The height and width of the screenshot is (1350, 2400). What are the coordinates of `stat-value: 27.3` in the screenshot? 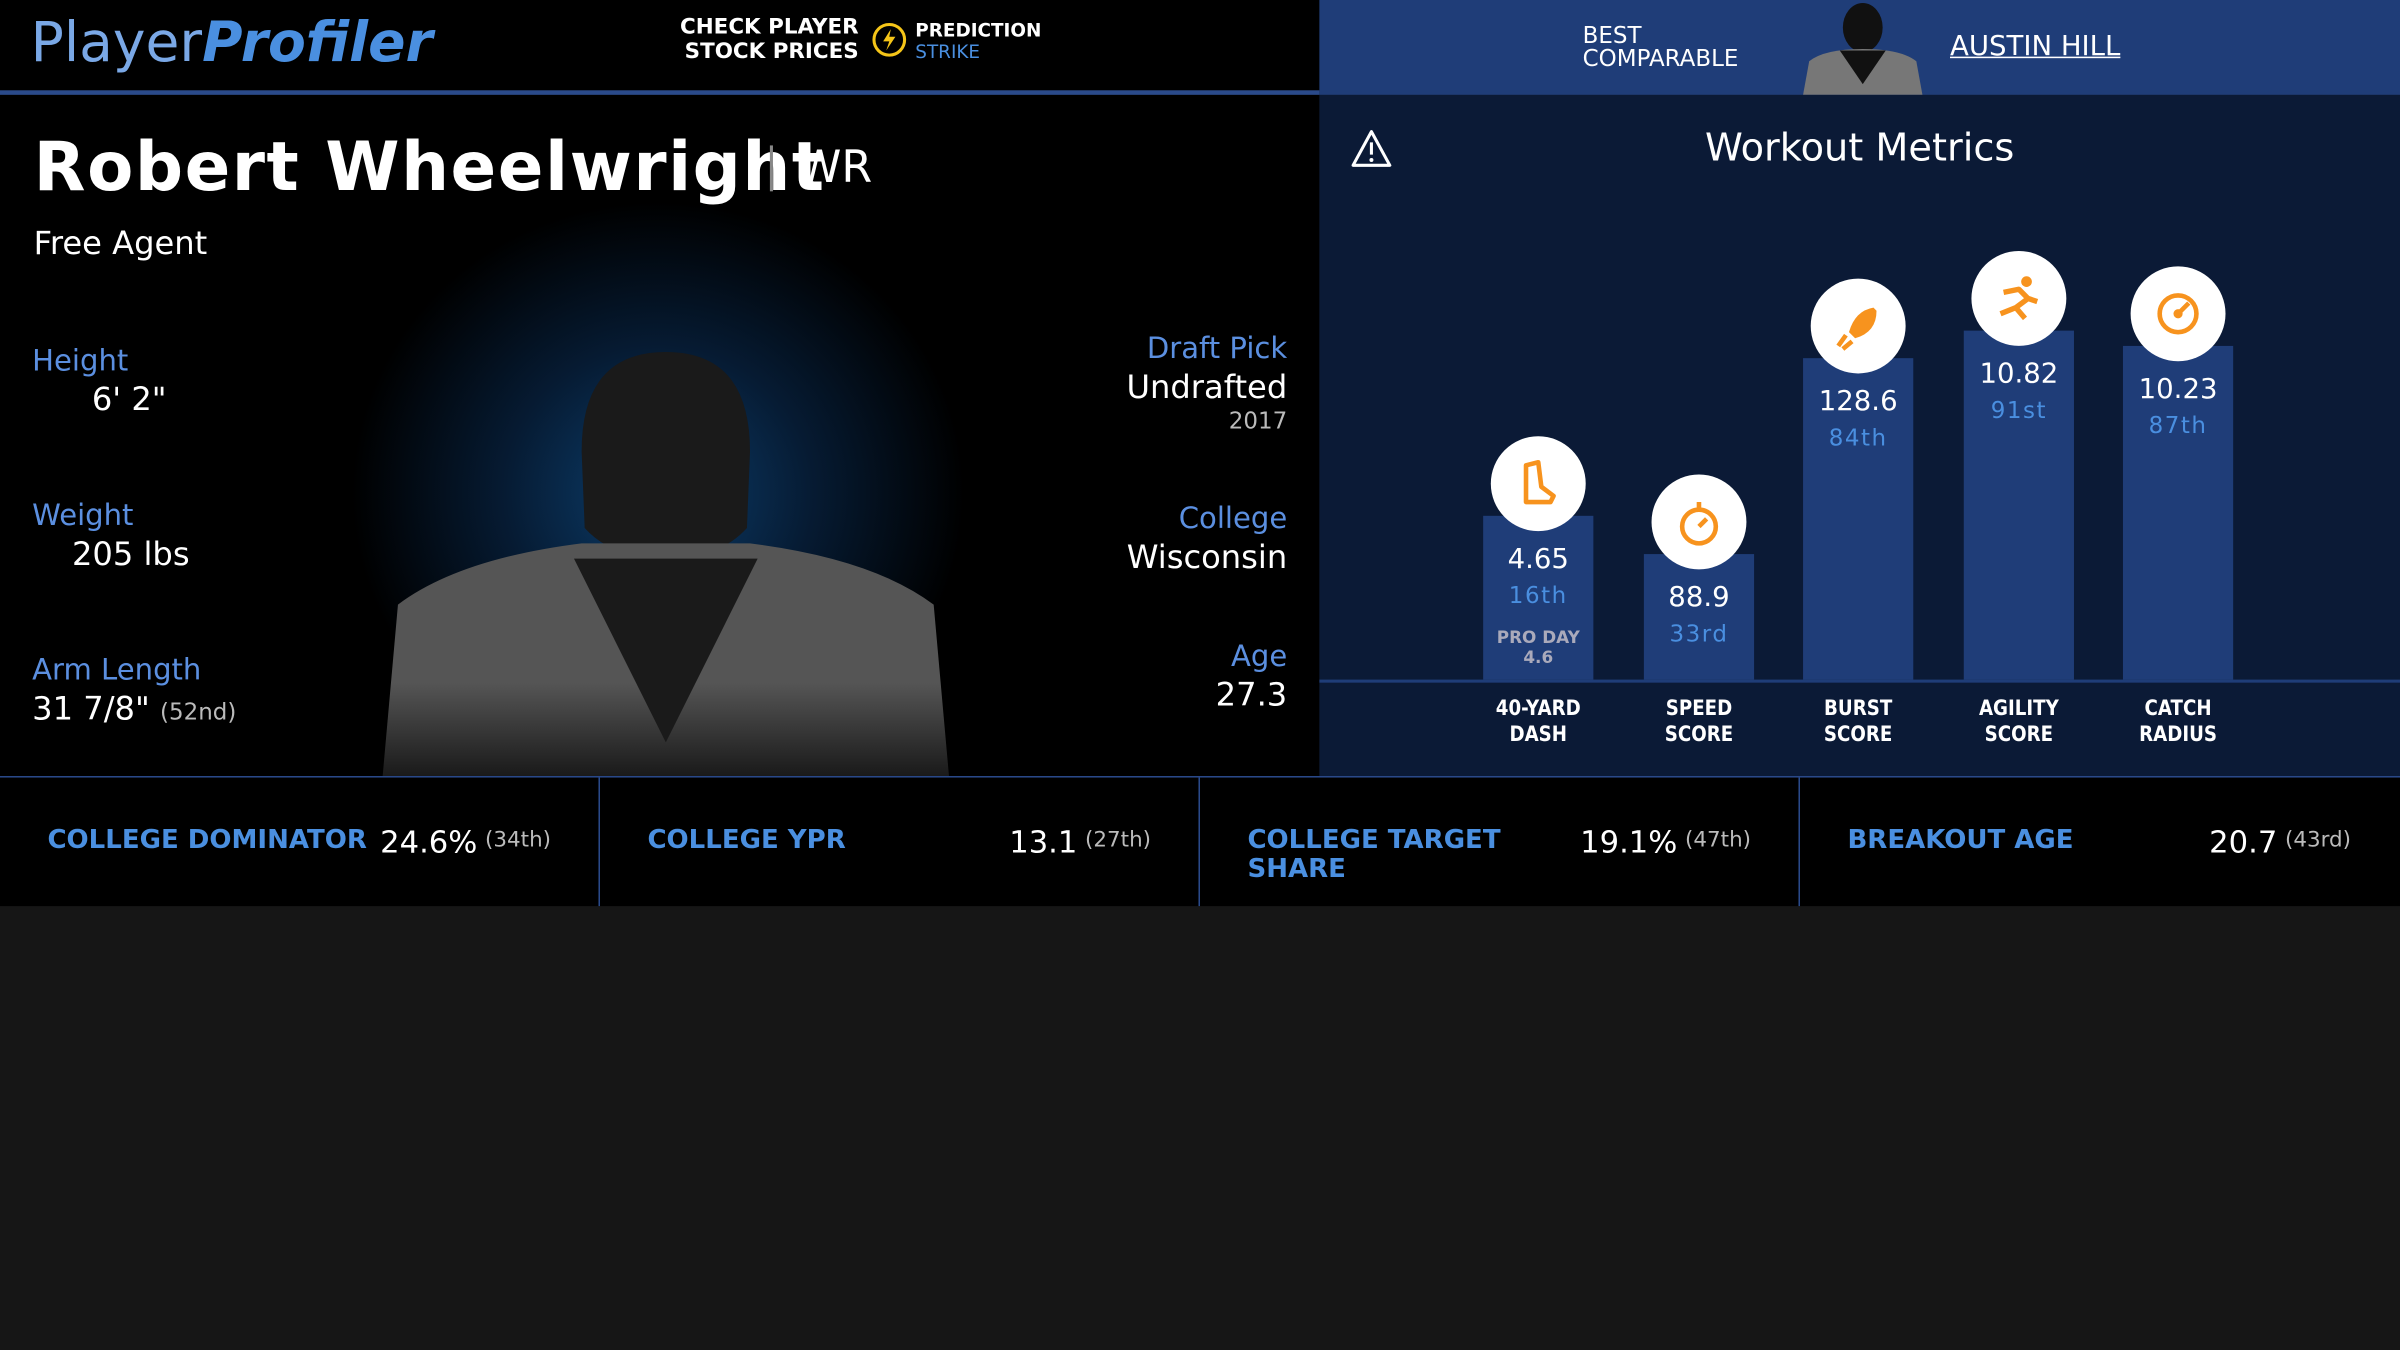 It's located at (1251, 695).